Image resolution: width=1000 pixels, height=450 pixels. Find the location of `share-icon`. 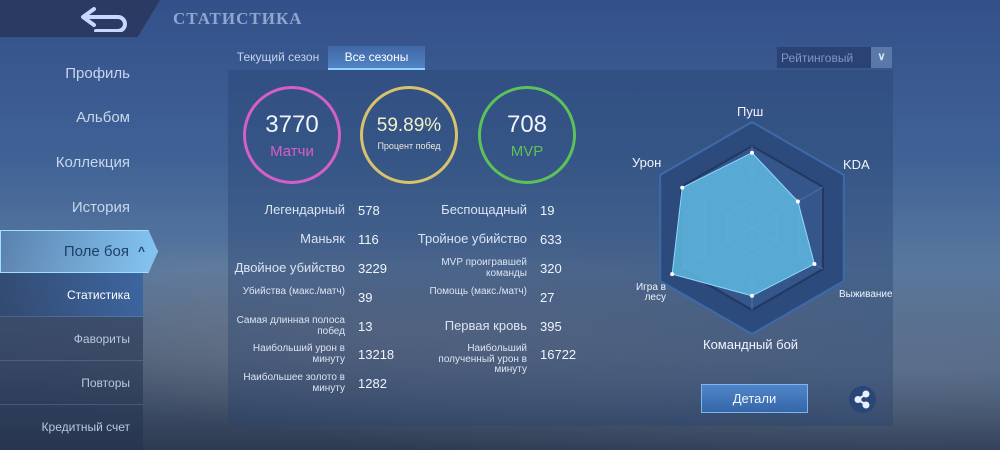

share-icon is located at coordinates (862, 399).